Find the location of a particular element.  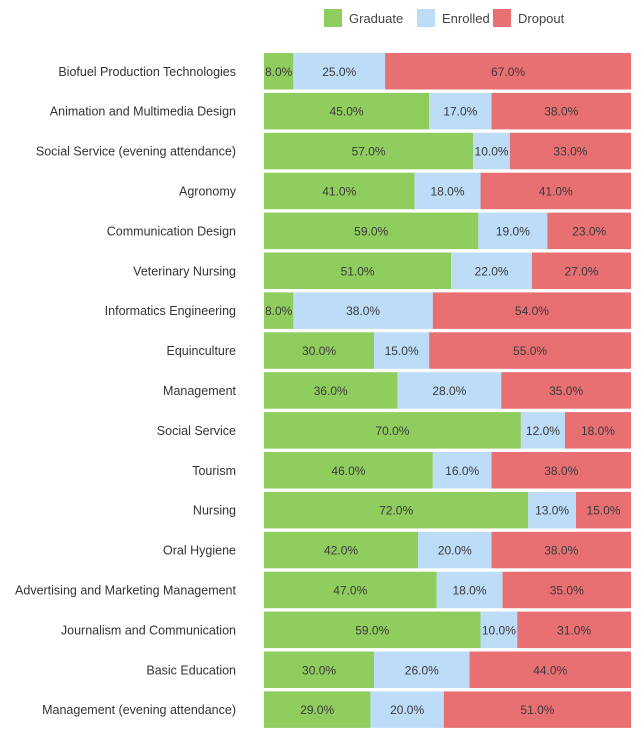

bar-label-dropout: 31.0% is located at coordinates (574, 630).